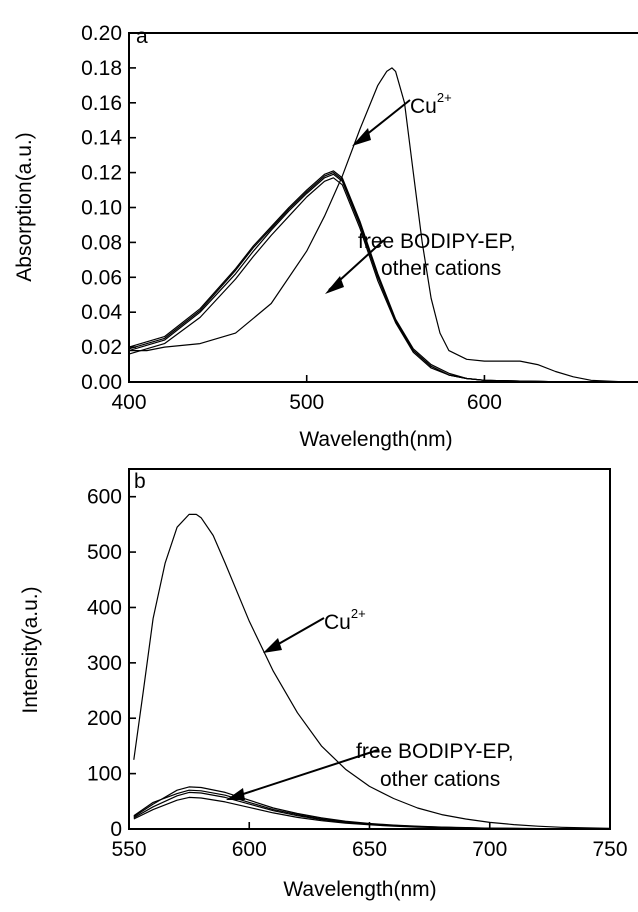 The image size is (638, 912). I want to click on panel-b-y-tick-label: 0, so click(116, 829).